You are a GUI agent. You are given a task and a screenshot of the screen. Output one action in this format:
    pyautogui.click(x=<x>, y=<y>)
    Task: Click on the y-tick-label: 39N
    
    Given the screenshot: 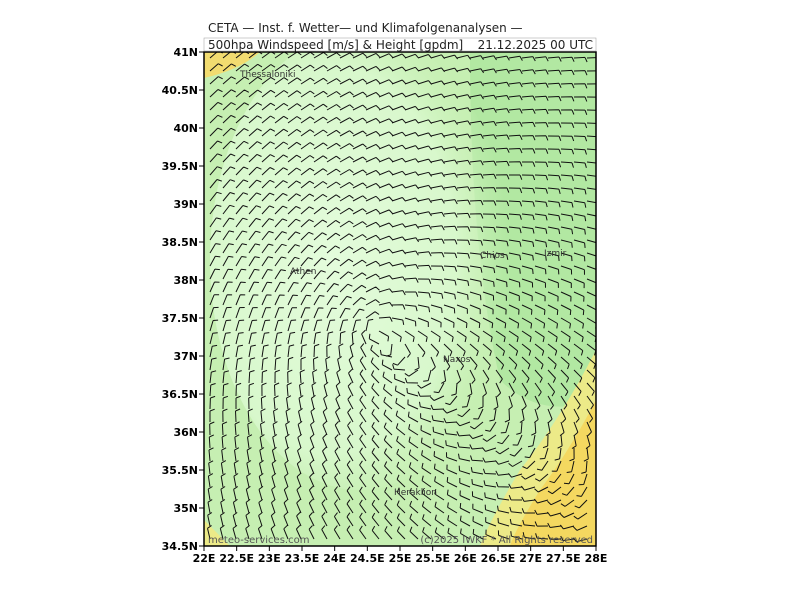 What is the action you would take?
    pyautogui.click(x=185, y=204)
    